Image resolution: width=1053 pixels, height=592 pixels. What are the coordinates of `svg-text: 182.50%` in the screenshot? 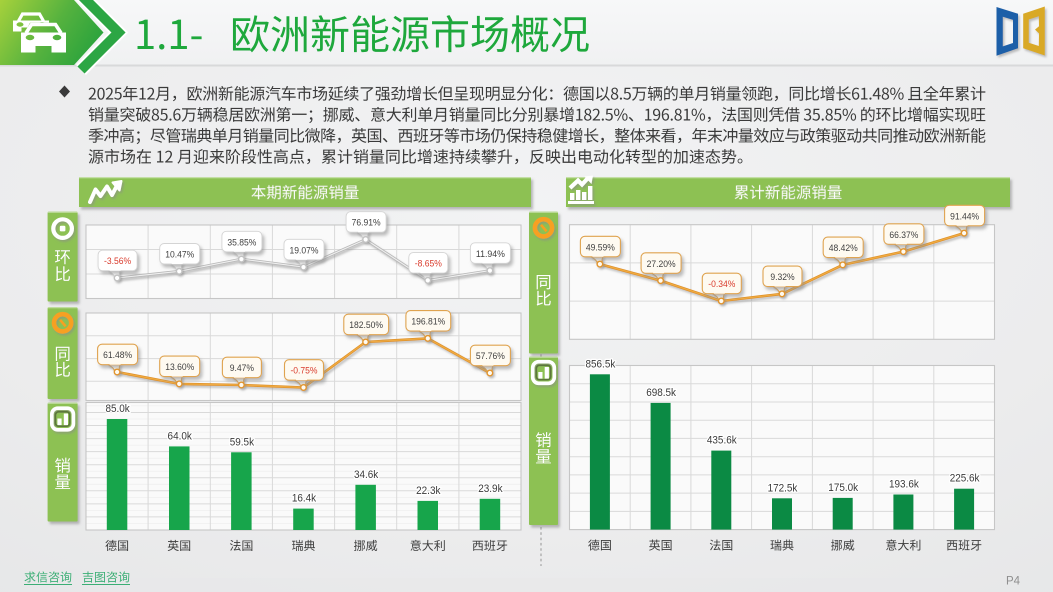 It's located at (366, 324).